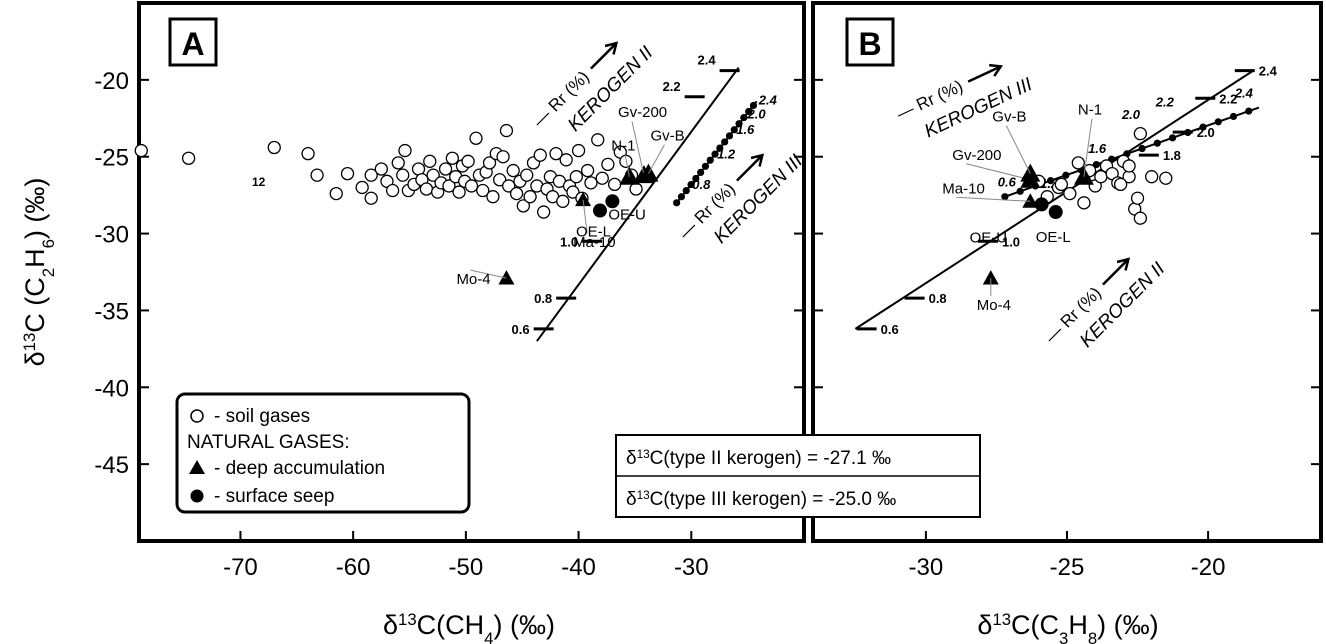  I want to click on legend-soil-text: - soil gases, so click(262, 416).